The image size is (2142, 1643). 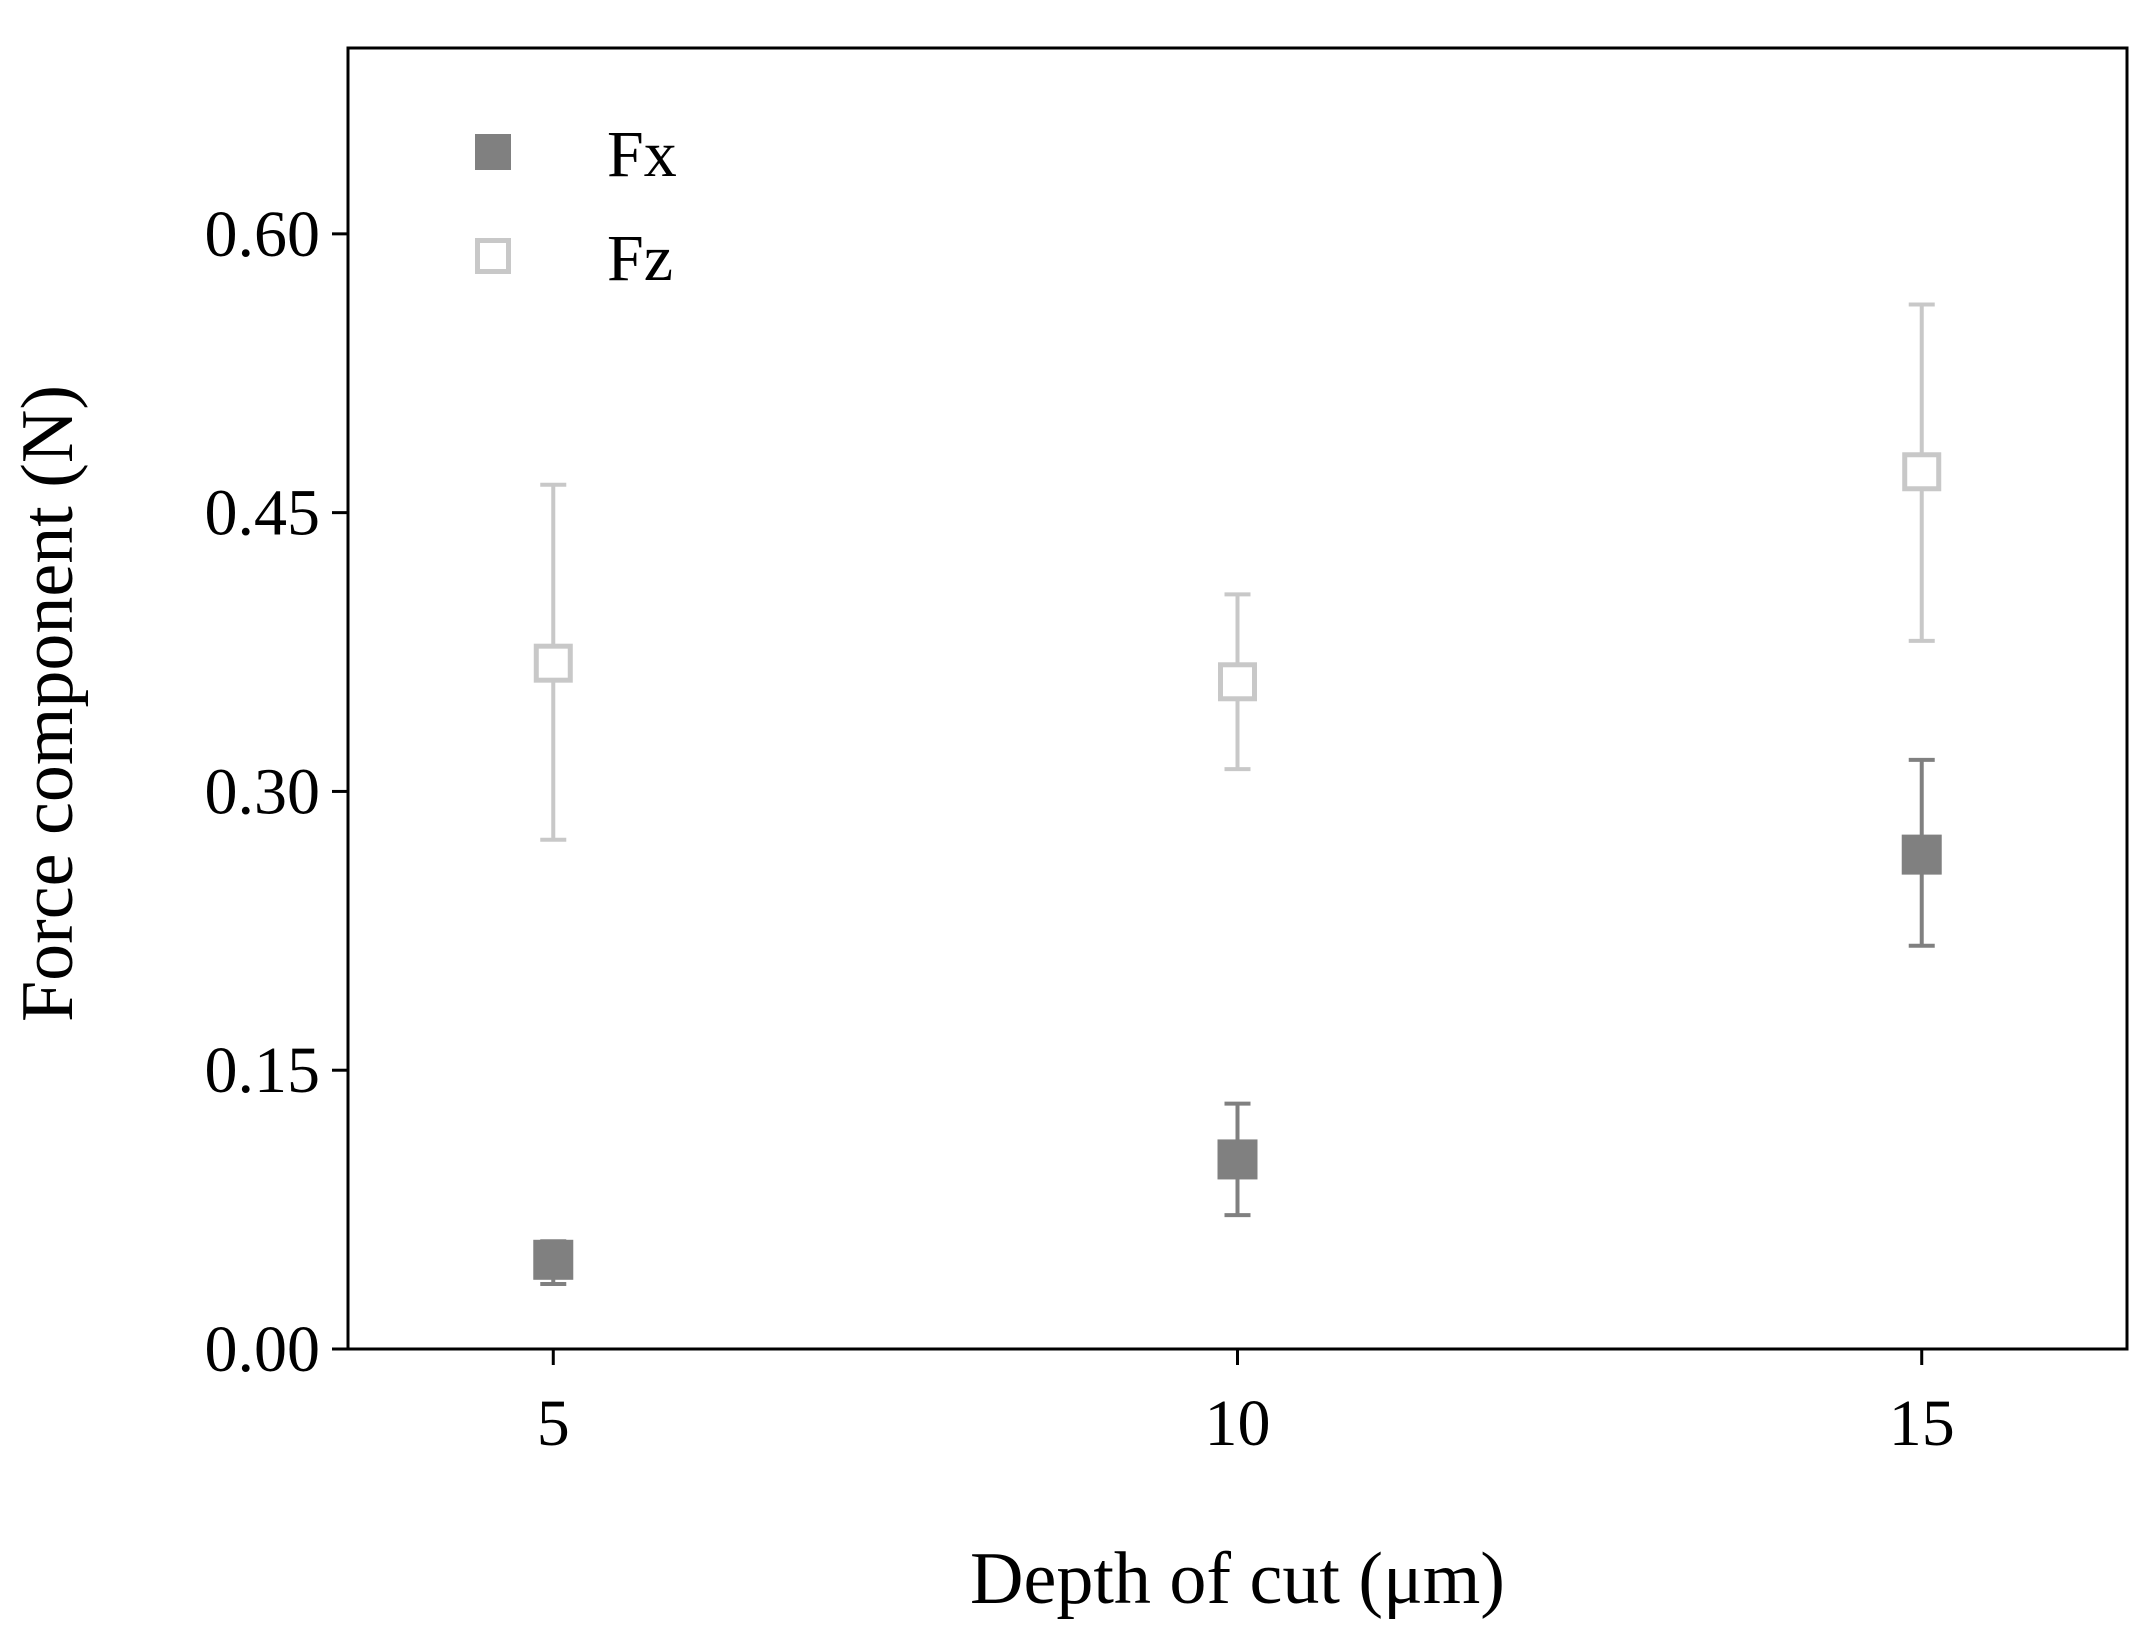 I want to click on legend-label-fz: Fz, so click(x=640, y=258).